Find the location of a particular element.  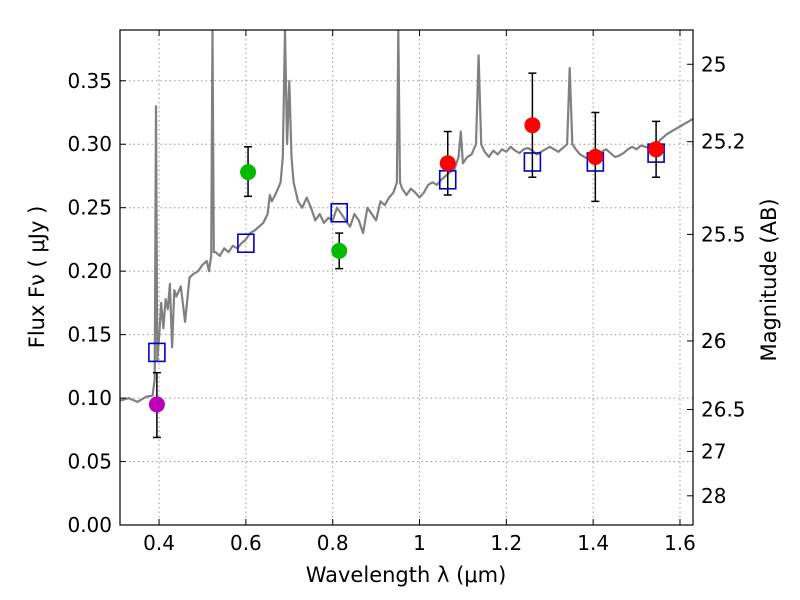

mag-tick-label: 26.5 is located at coordinates (723, 410).